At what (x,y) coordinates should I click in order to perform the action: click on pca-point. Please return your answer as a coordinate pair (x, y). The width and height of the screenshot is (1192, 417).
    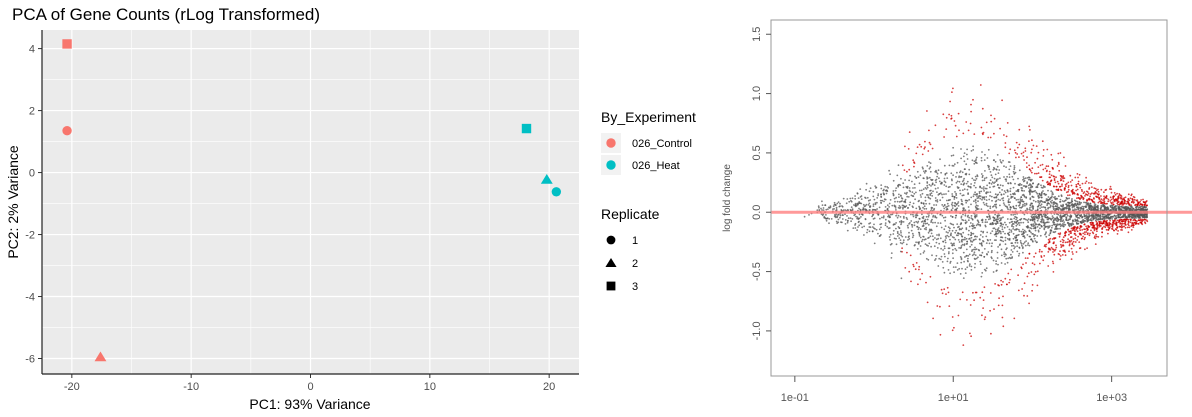
    Looking at the image, I should click on (67, 44).